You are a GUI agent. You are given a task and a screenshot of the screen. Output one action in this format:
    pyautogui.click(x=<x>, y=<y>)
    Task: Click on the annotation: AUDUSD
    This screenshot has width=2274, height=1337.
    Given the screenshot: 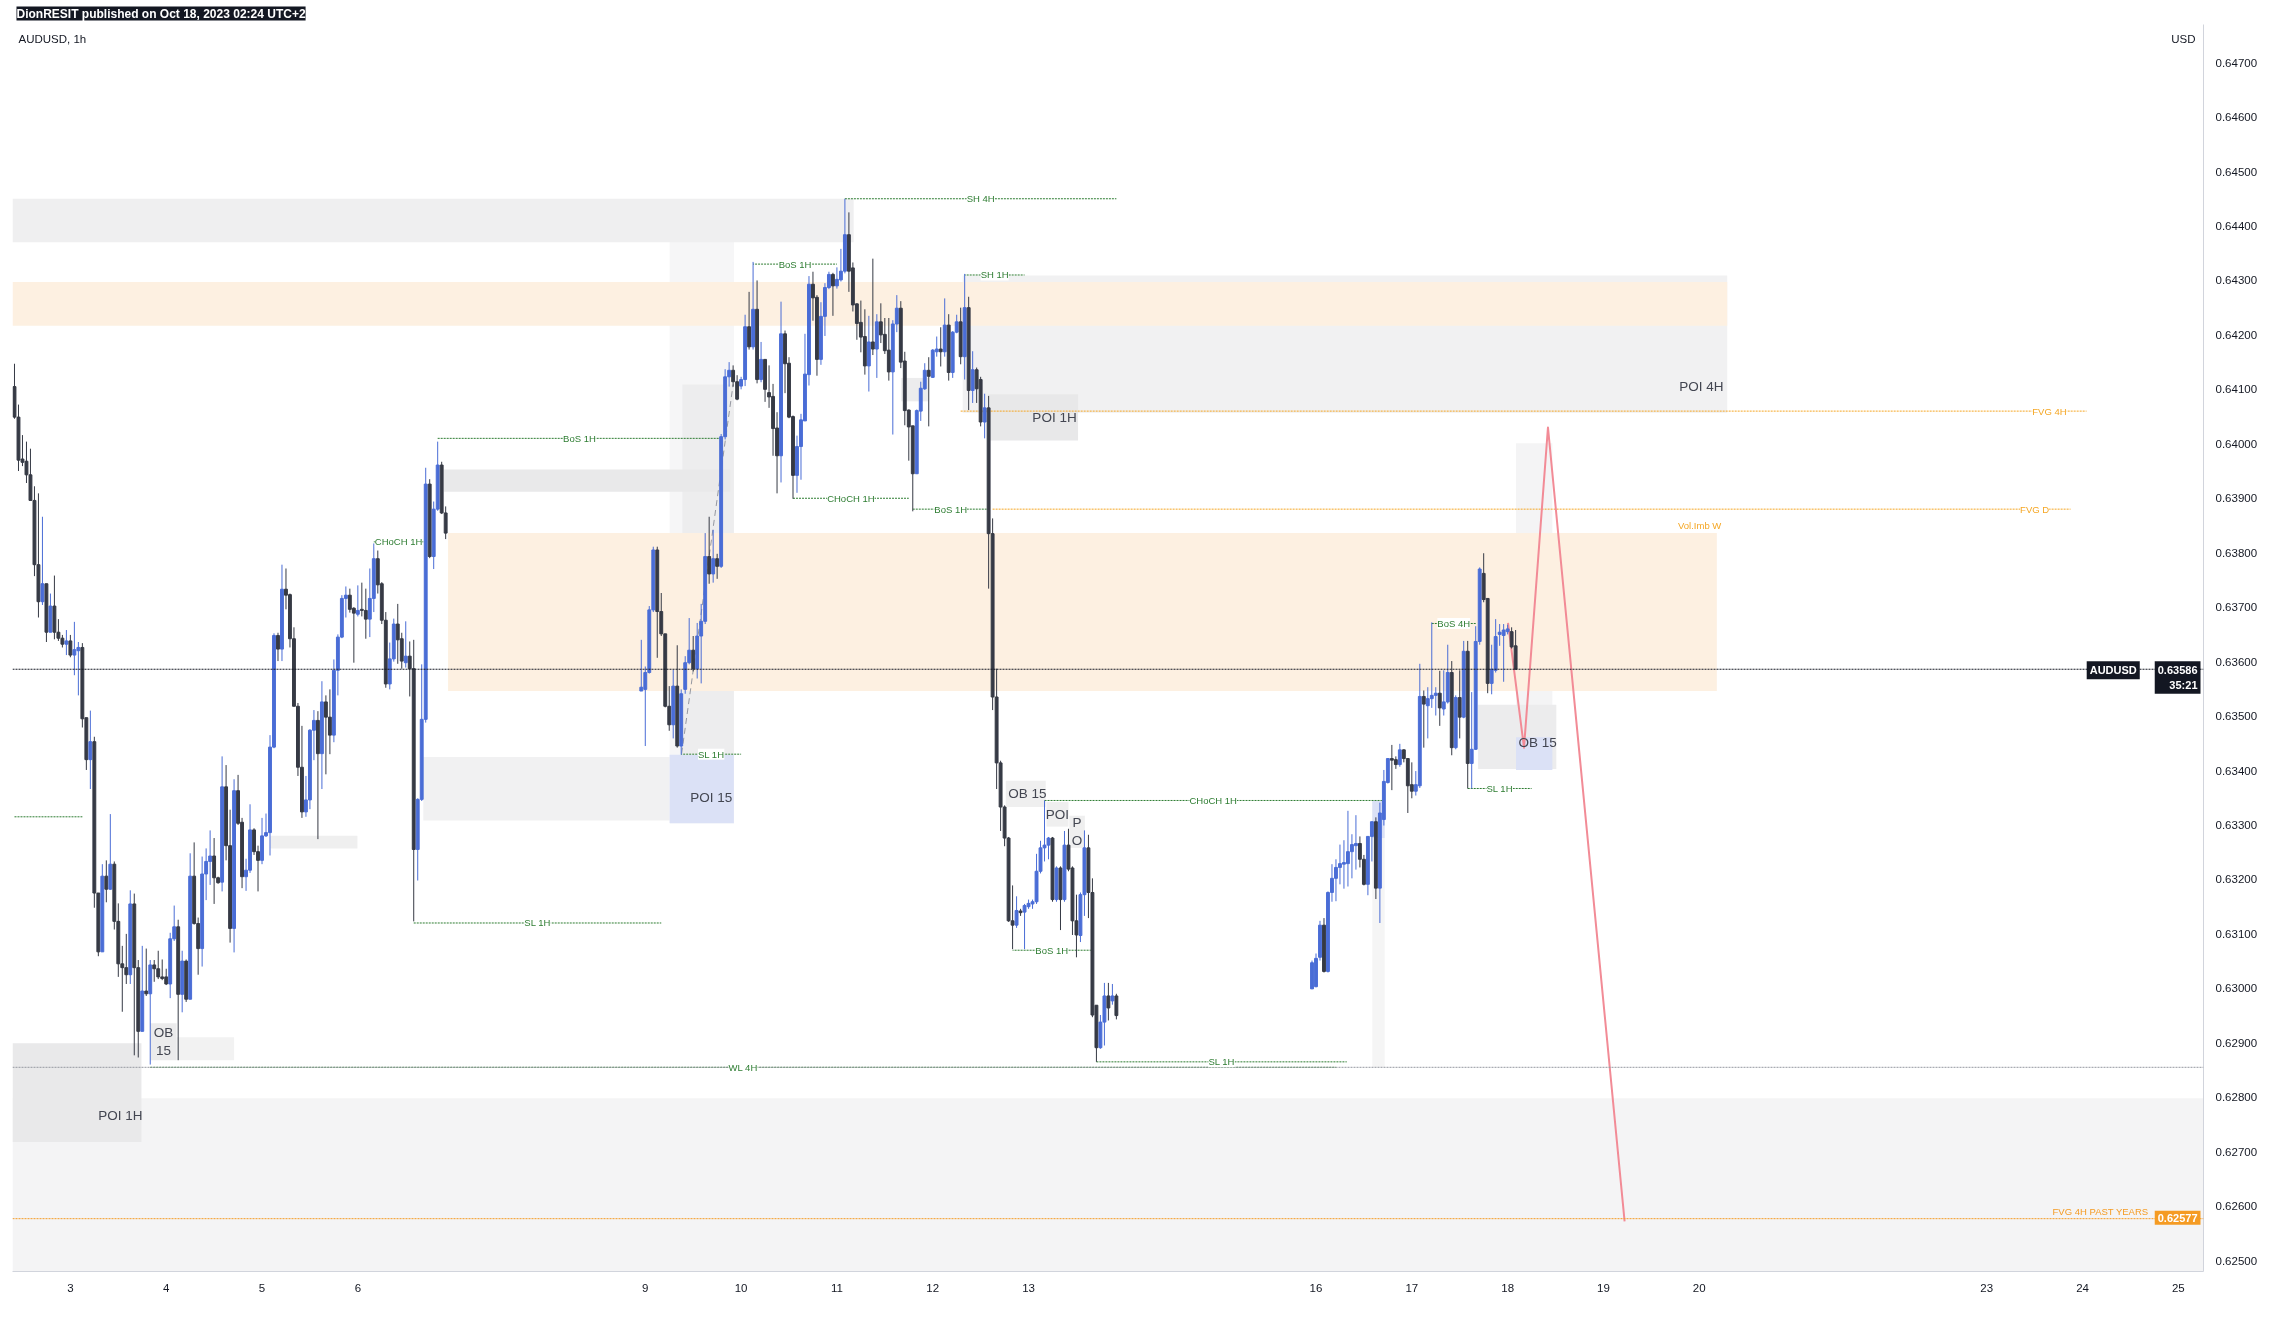 What is the action you would take?
    pyautogui.click(x=2113, y=670)
    